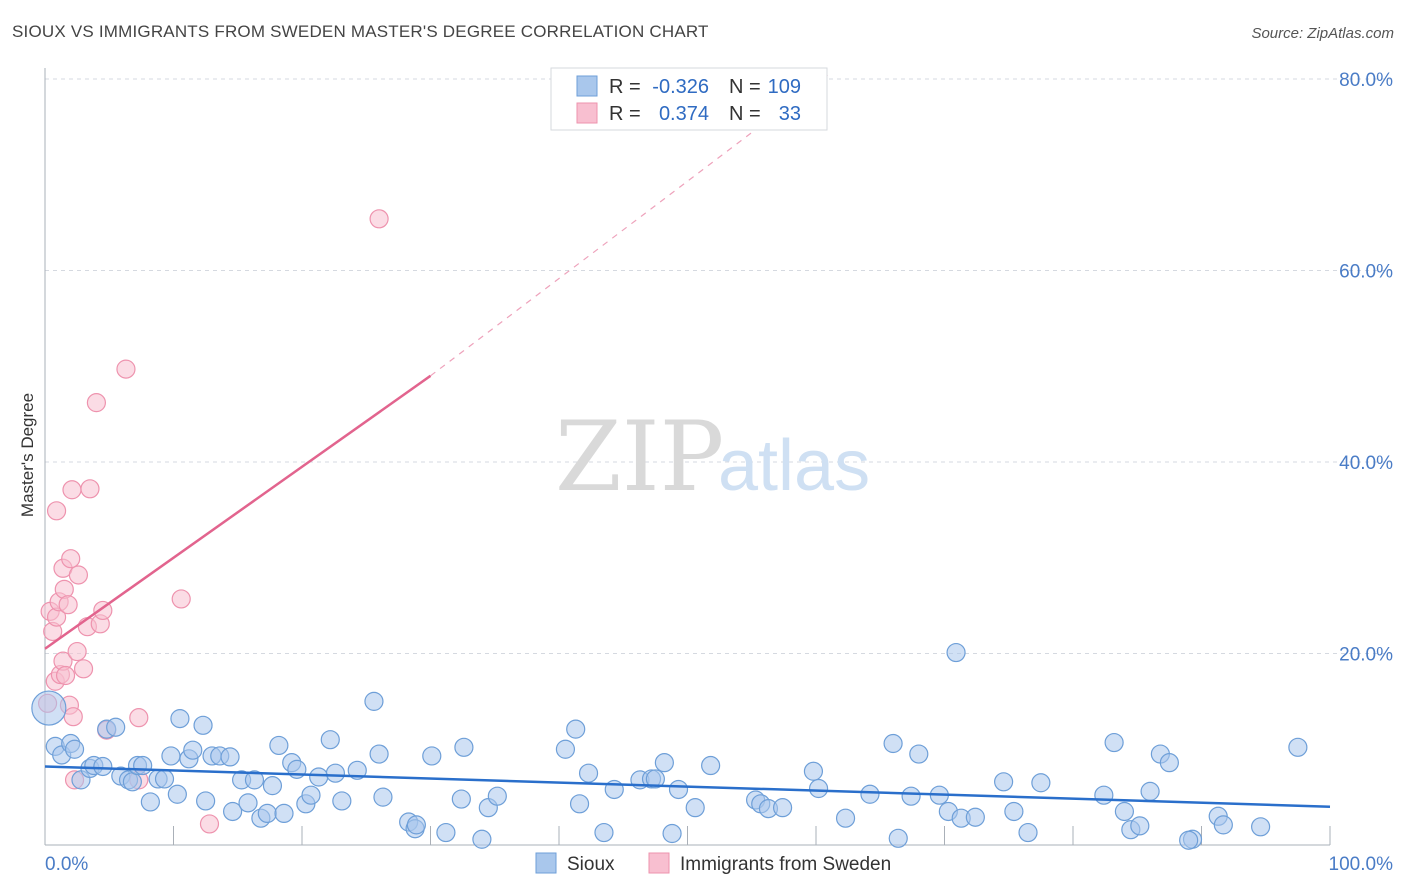 This screenshot has width=1406, height=892. I want to click on bottom-legend-label-sioux: Sioux, so click(591, 864).